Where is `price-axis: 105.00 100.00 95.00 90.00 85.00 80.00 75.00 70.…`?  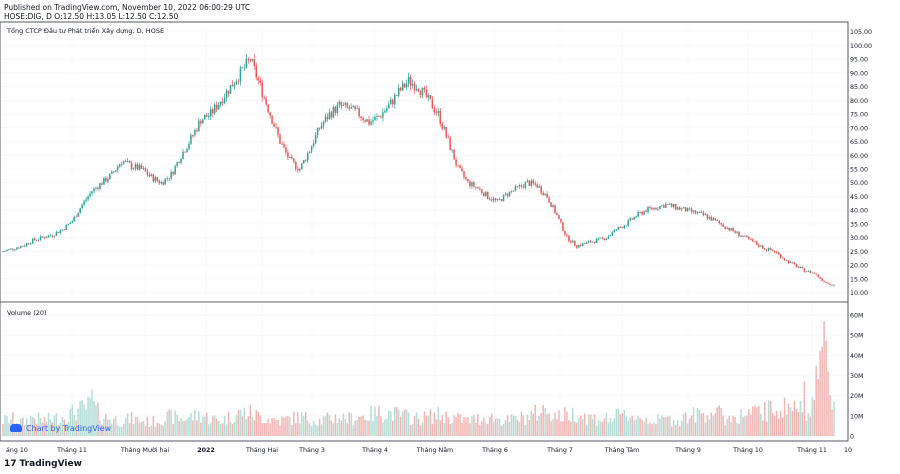
price-axis: 105.00 100.00 95.00 90.00 85.00 80.00 75.00 70.… is located at coordinates (861, 163).